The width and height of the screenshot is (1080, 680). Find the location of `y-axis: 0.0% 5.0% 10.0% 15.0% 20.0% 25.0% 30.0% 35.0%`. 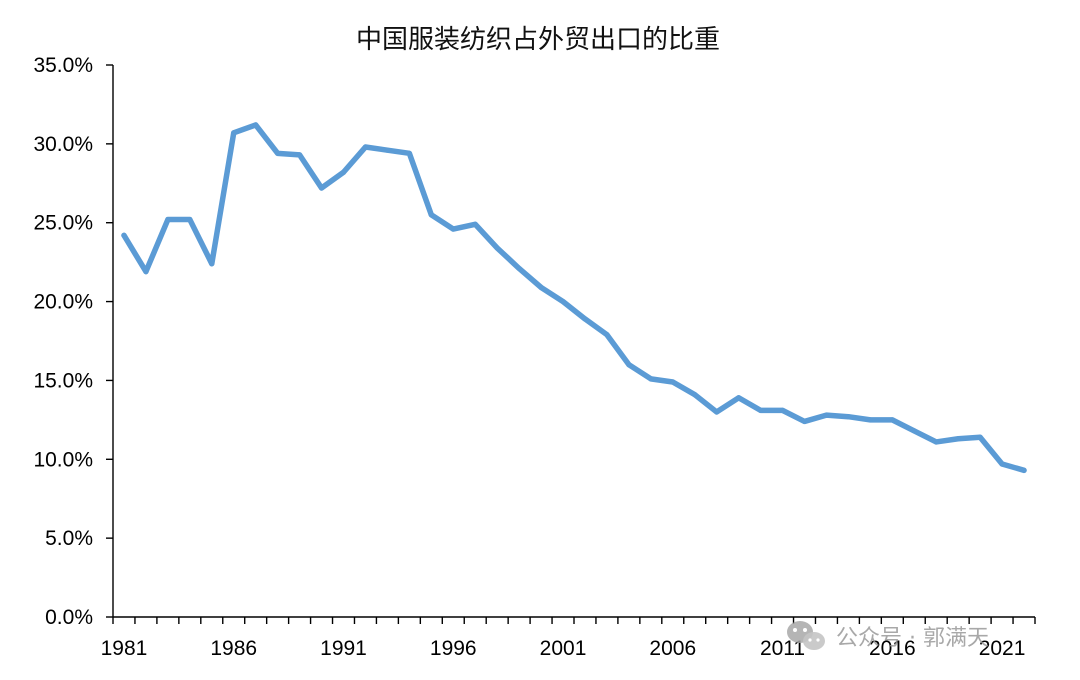

y-axis: 0.0% 5.0% 10.0% 15.0% 20.0% 25.0% 30.0% 35.0% is located at coordinates (73, 341).